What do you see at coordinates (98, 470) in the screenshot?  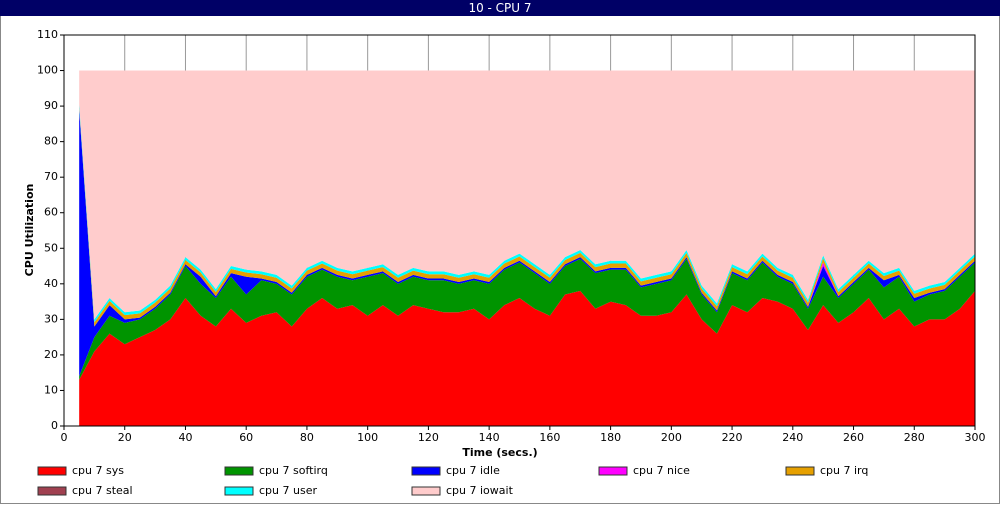 I see `legend-label: cpu 7 sys` at bounding box center [98, 470].